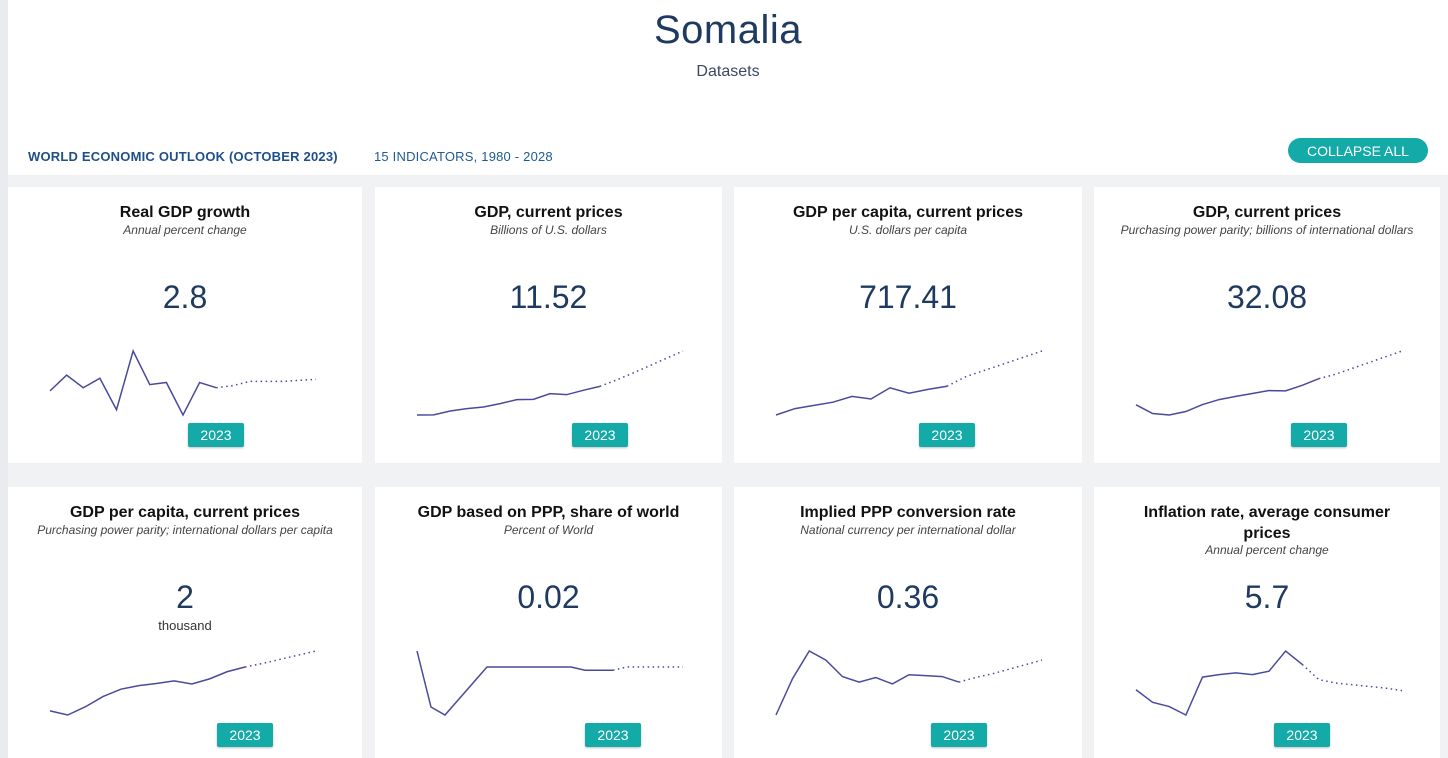  Describe the element at coordinates (548, 597) in the screenshot. I see `card-value: 0.02` at that location.